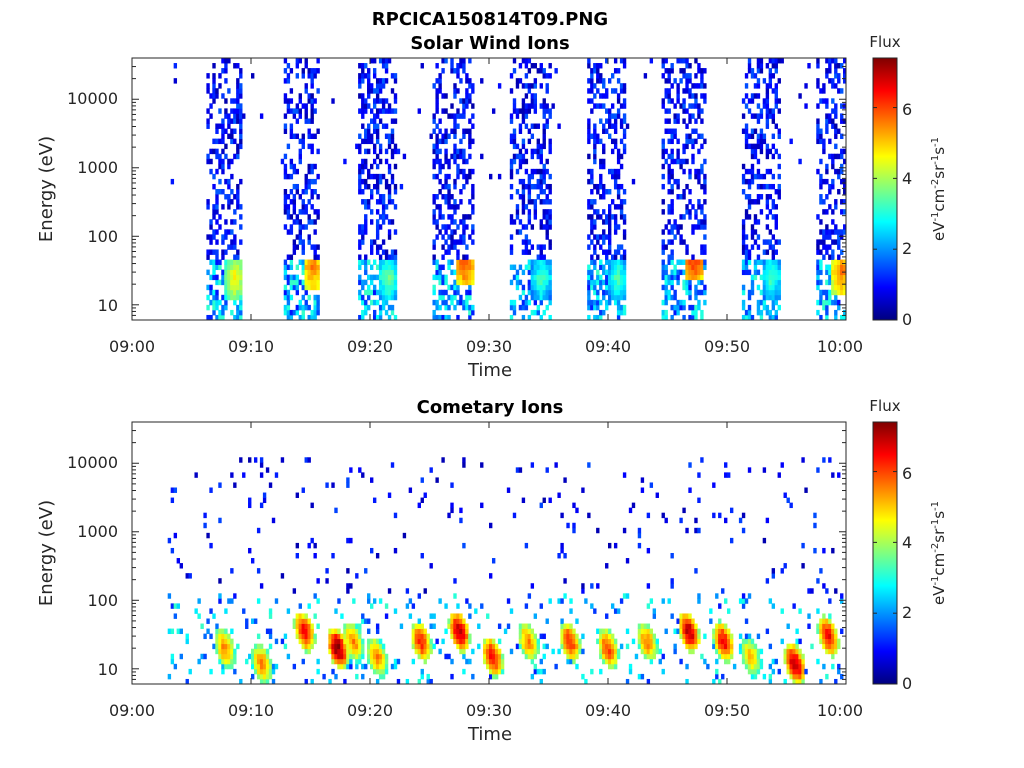  What do you see at coordinates (907, 473) in the screenshot?
I see `colorbar-tick-label: 6` at bounding box center [907, 473].